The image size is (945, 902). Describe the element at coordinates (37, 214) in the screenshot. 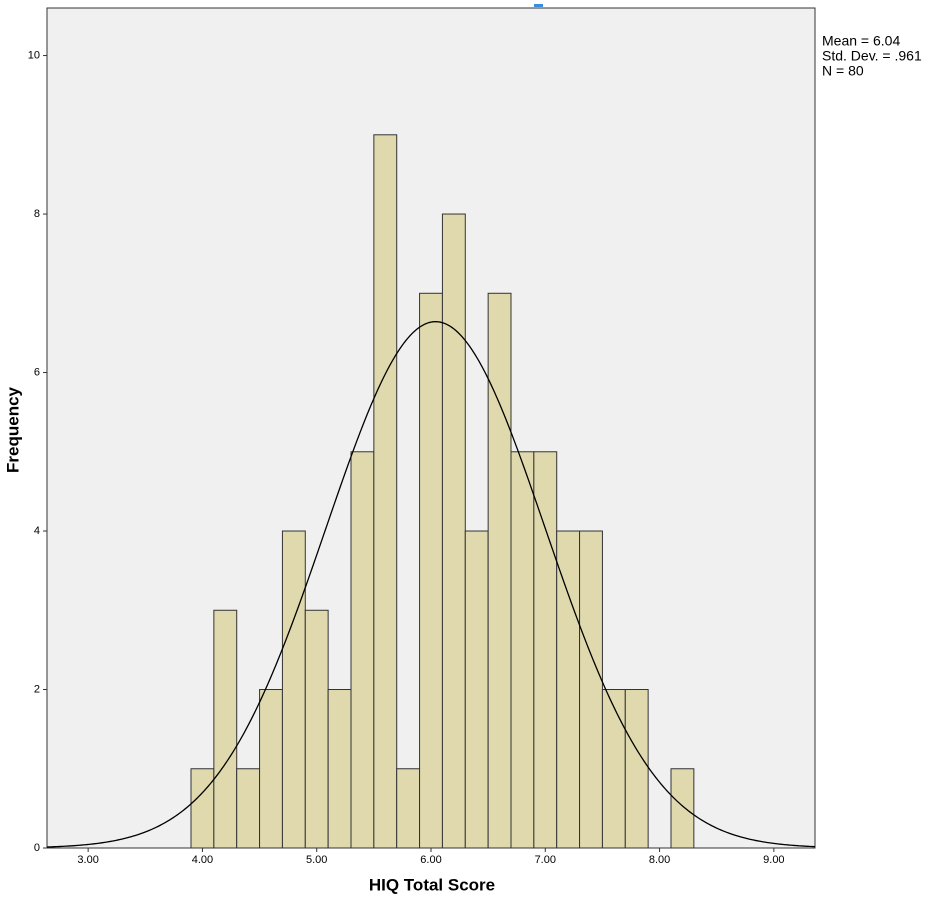

I see `y-tick-label: 8` at that location.